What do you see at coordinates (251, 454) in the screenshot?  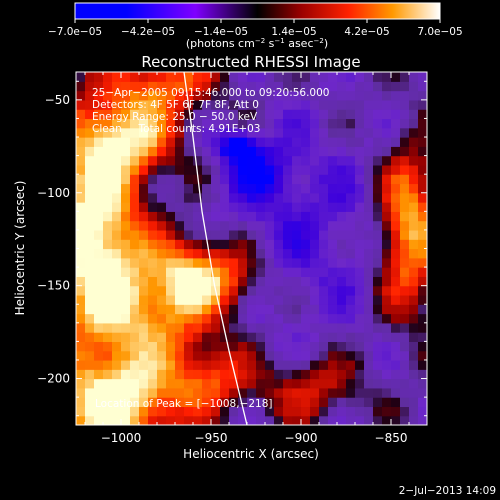 I see `x-axis-label: Heliocentric X (arcsec)` at bounding box center [251, 454].